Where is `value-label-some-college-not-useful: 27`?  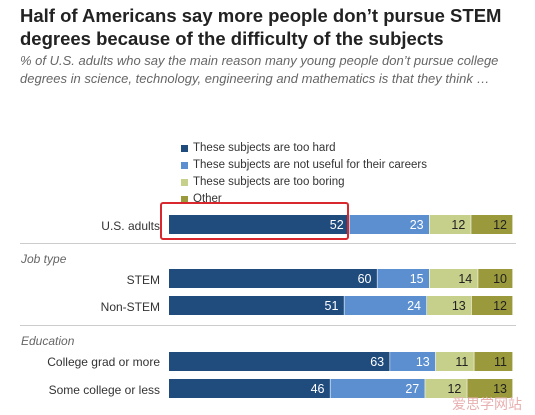
value-label-some-college-not-useful: 27 is located at coordinates (412, 389).